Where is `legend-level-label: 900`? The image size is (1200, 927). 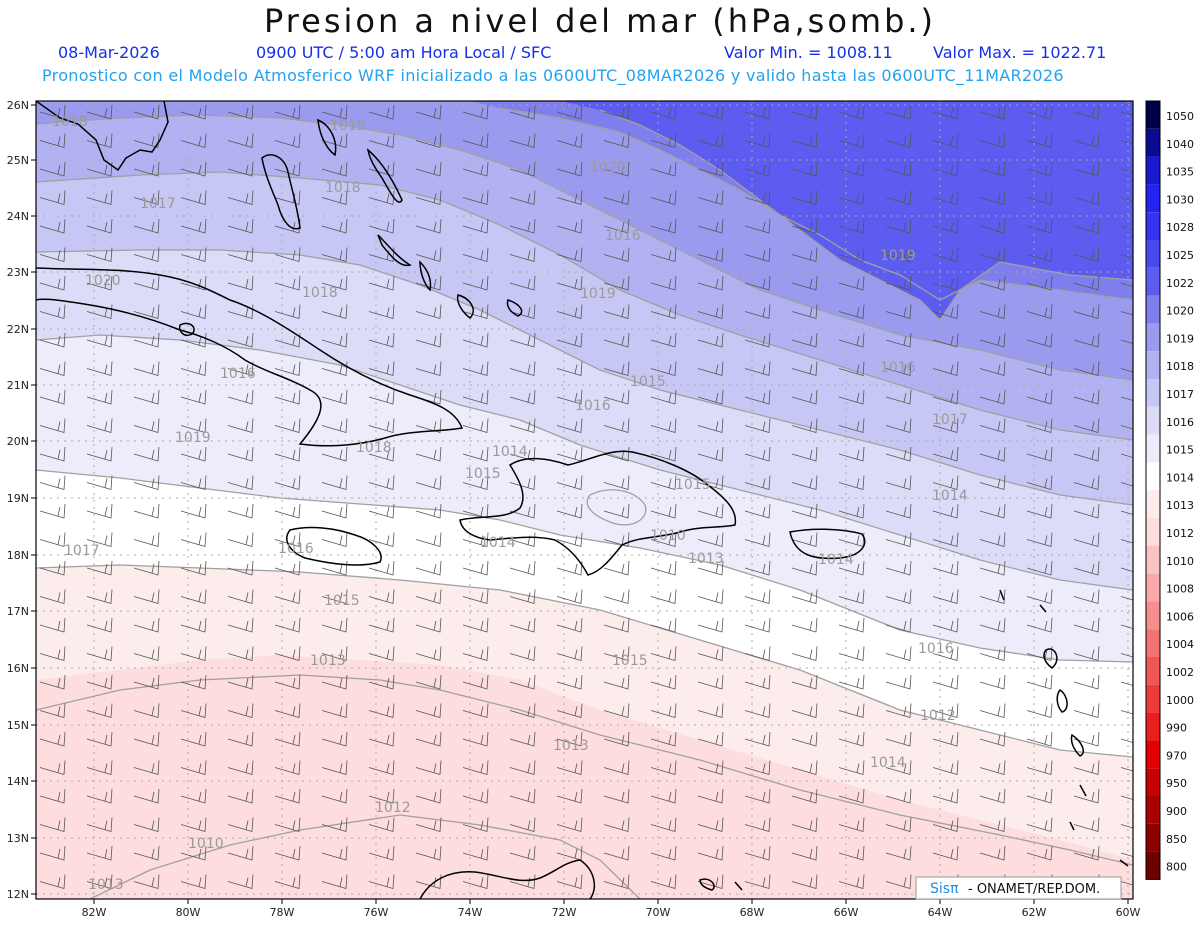
legend-level-label: 900 is located at coordinates (1176, 811).